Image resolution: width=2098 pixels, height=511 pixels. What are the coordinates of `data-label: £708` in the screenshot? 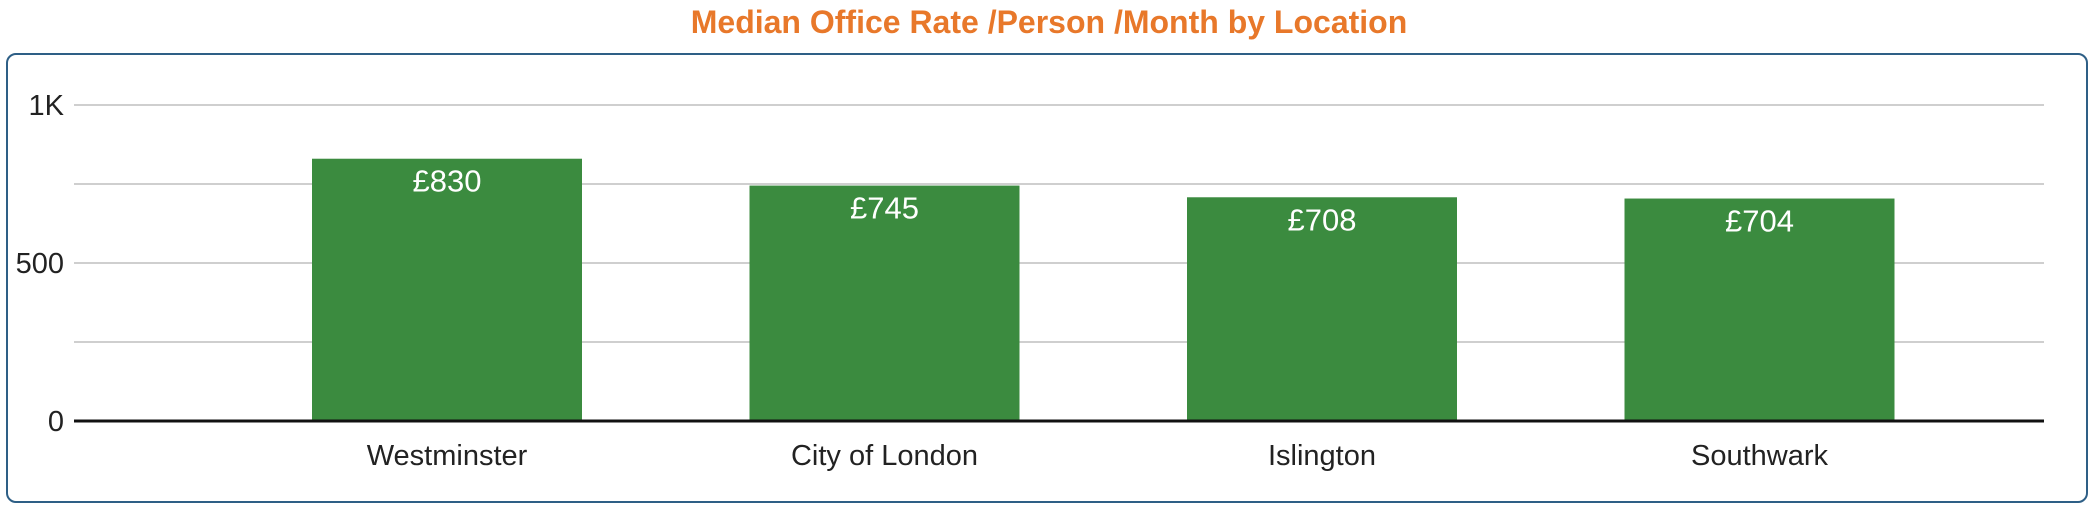 It's located at (1322, 219).